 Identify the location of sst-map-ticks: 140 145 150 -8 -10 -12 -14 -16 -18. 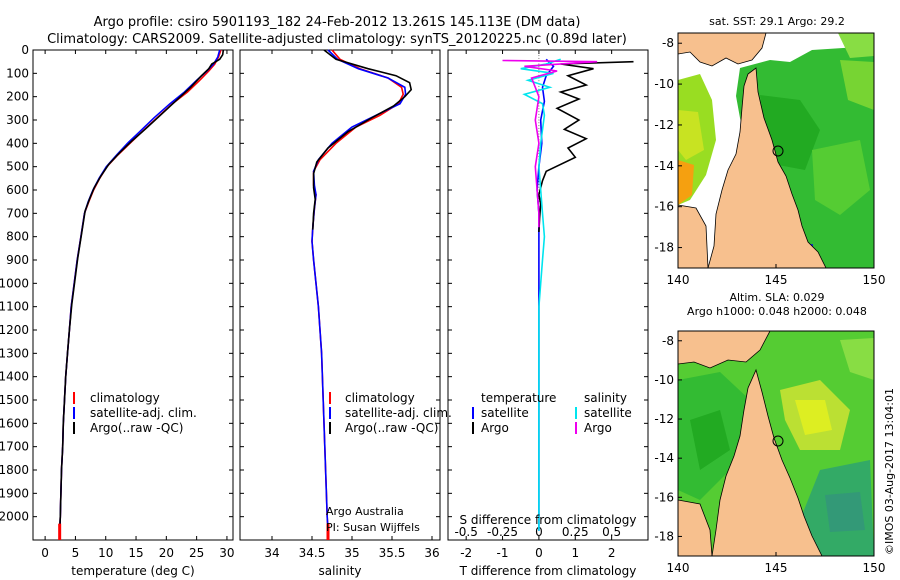
(769, 161).